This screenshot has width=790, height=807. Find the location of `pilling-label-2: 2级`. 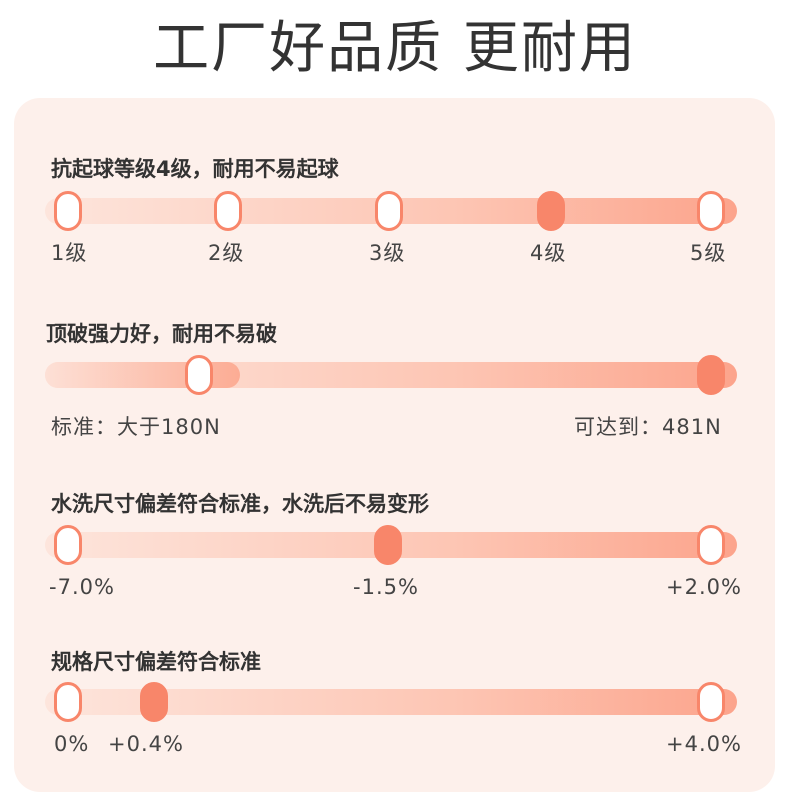

pilling-label-2: 2级 is located at coordinates (226, 253).